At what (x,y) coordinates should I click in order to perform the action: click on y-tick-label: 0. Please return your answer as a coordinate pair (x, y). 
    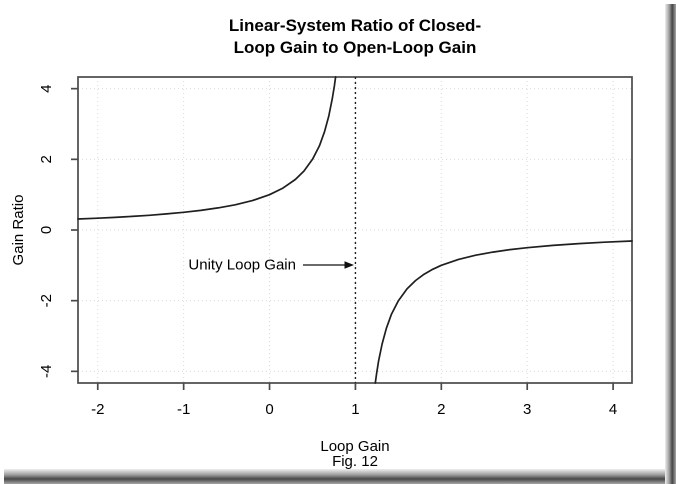
    Looking at the image, I should click on (46, 230).